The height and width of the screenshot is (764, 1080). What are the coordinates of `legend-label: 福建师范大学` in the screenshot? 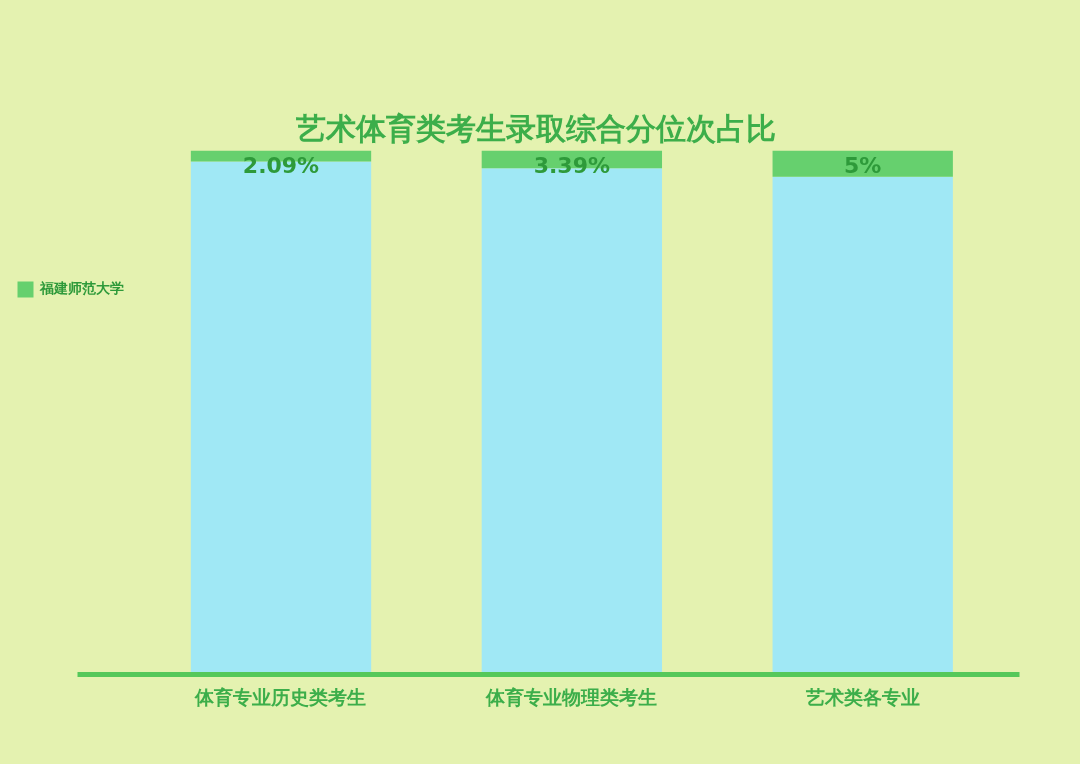 It's located at (82, 289).